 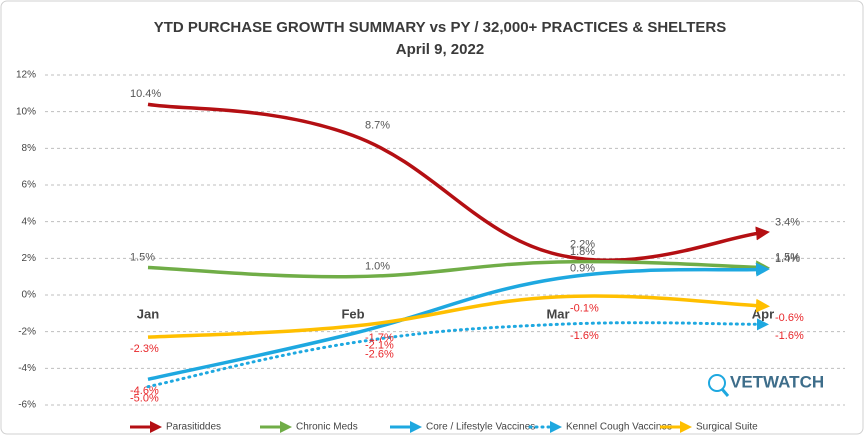 What do you see at coordinates (29, 221) in the screenshot?
I see `y-tick-label: 4%` at bounding box center [29, 221].